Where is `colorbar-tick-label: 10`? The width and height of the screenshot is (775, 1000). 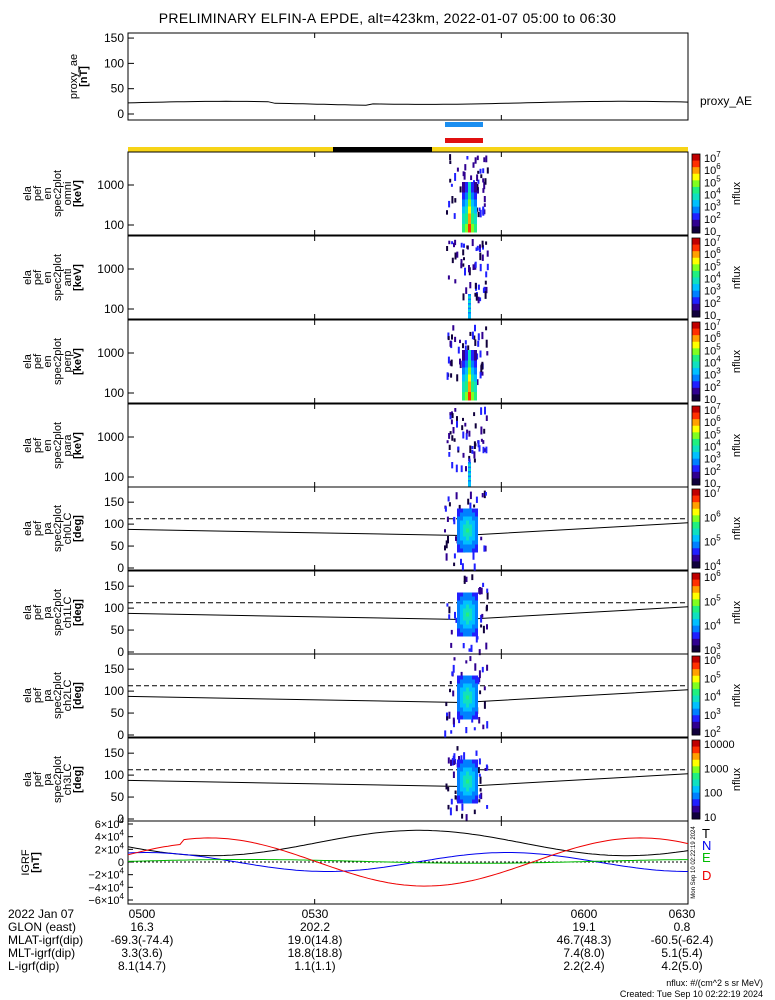 colorbar-tick-label: 10 is located at coordinates (710, 316).